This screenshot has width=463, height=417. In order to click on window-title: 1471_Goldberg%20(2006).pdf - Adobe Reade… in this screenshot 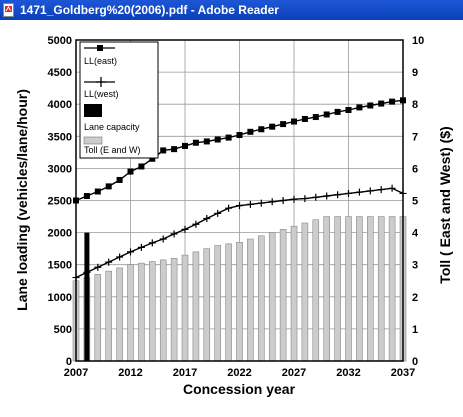, I will do `click(149, 10)`.